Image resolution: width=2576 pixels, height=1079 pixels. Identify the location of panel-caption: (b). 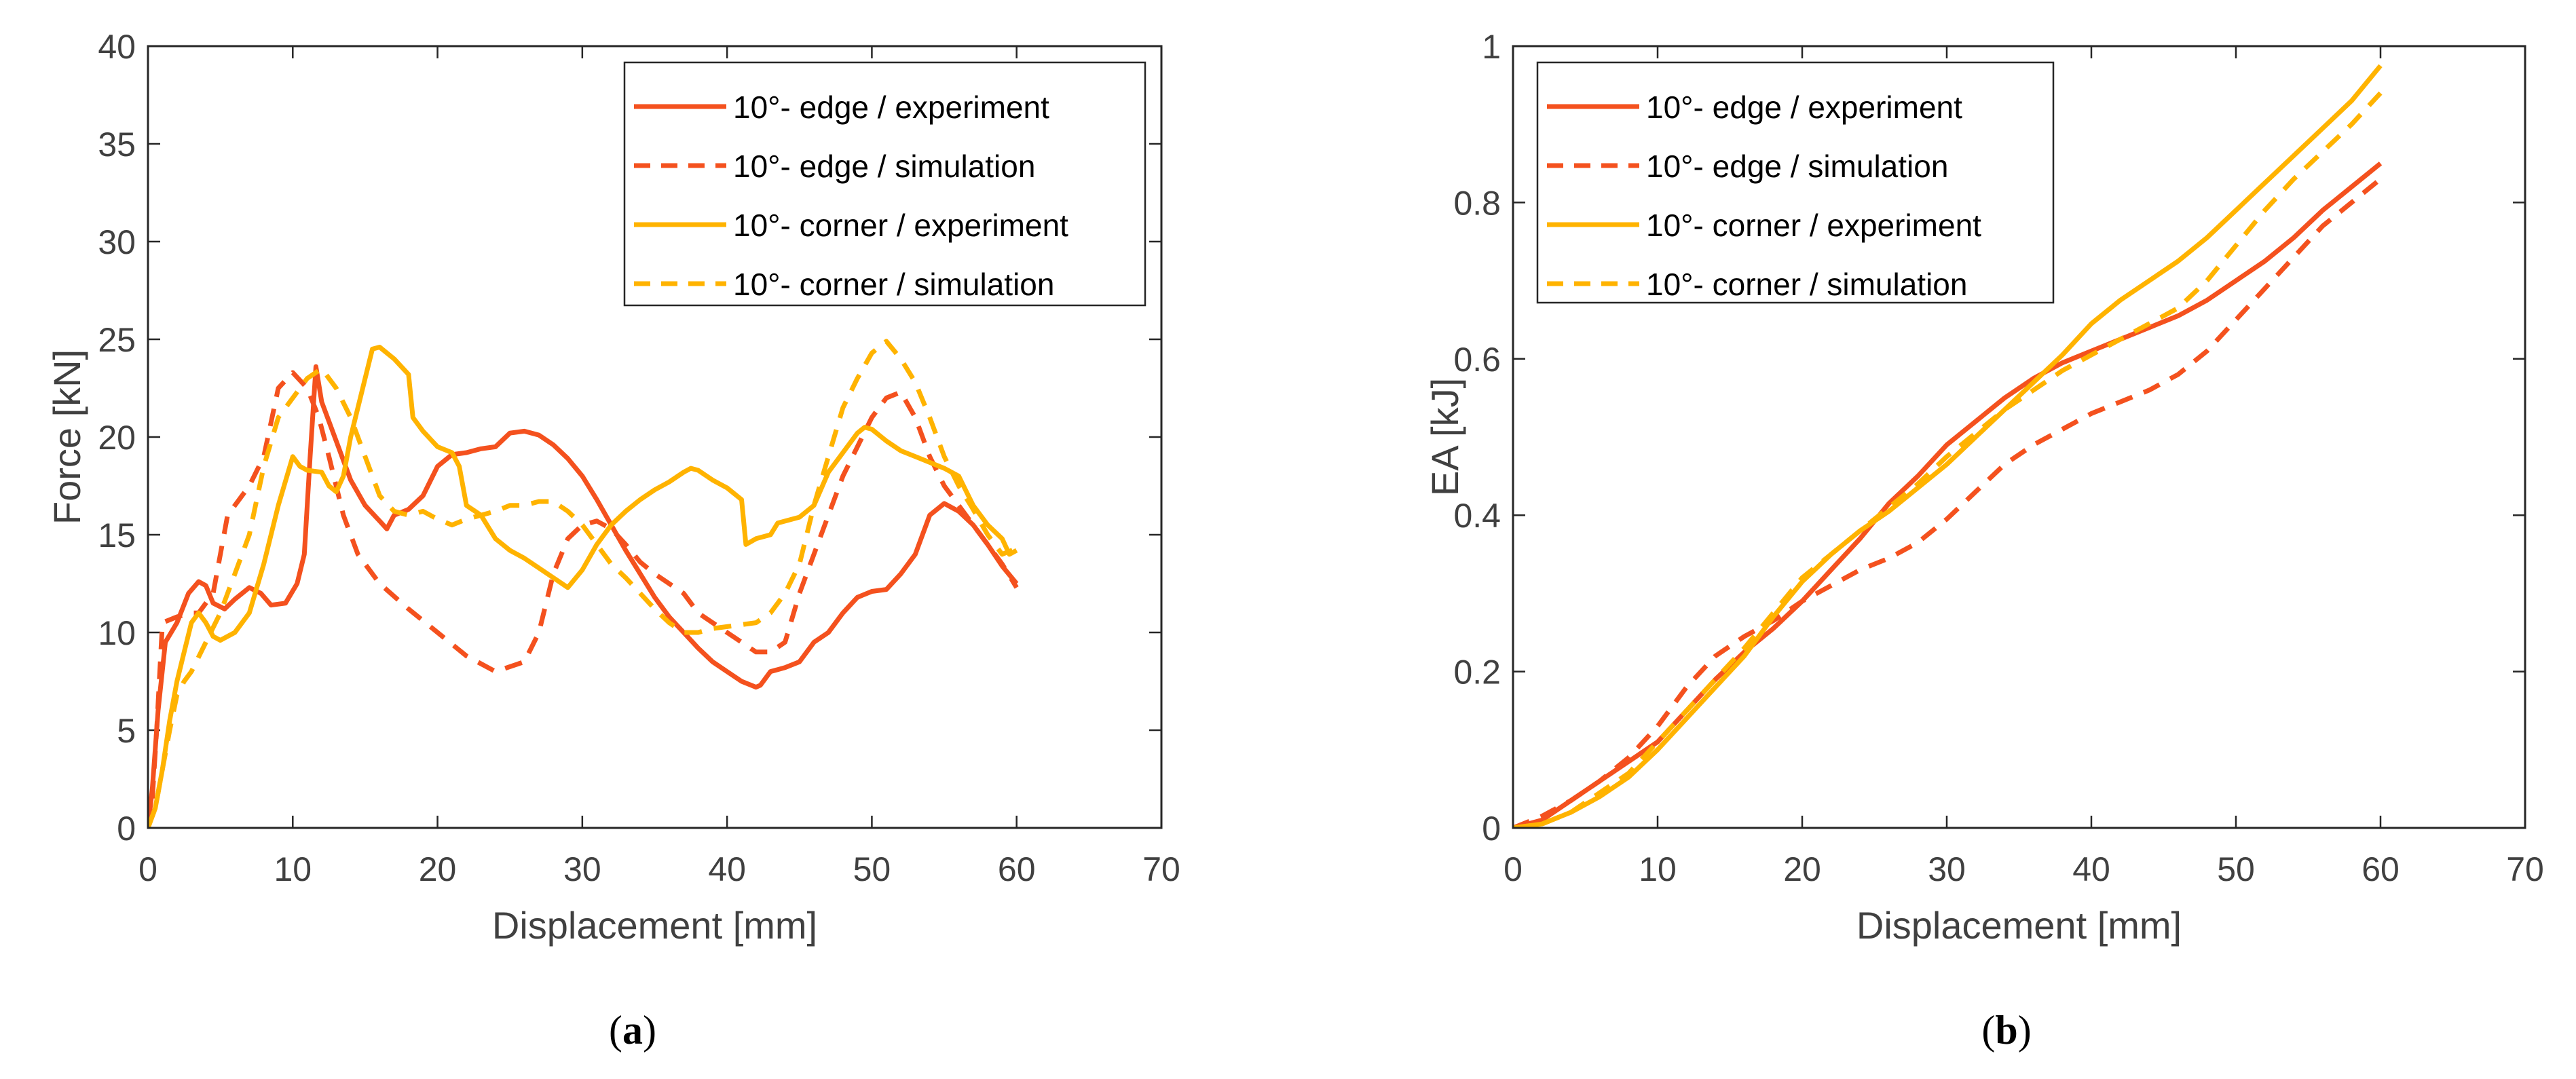
(2006, 1030).